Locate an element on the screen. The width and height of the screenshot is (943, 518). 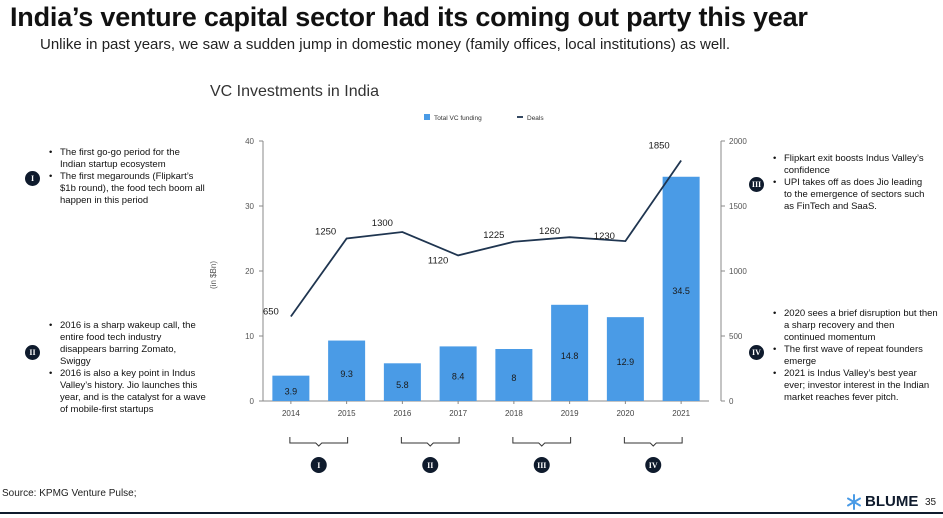
x-tick-label: 2016 is located at coordinates (402, 413).